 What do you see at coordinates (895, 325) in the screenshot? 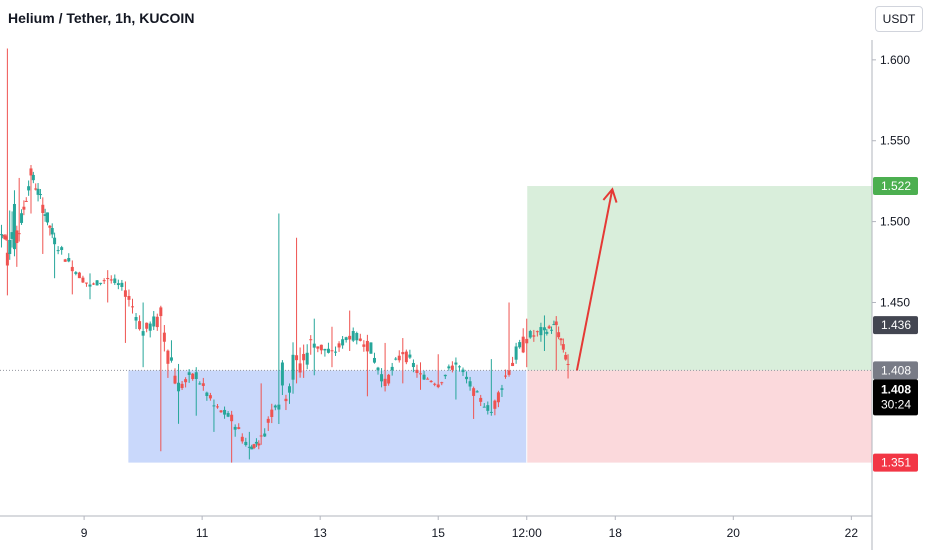
I see `price-label-1-436-bg` at bounding box center [895, 325].